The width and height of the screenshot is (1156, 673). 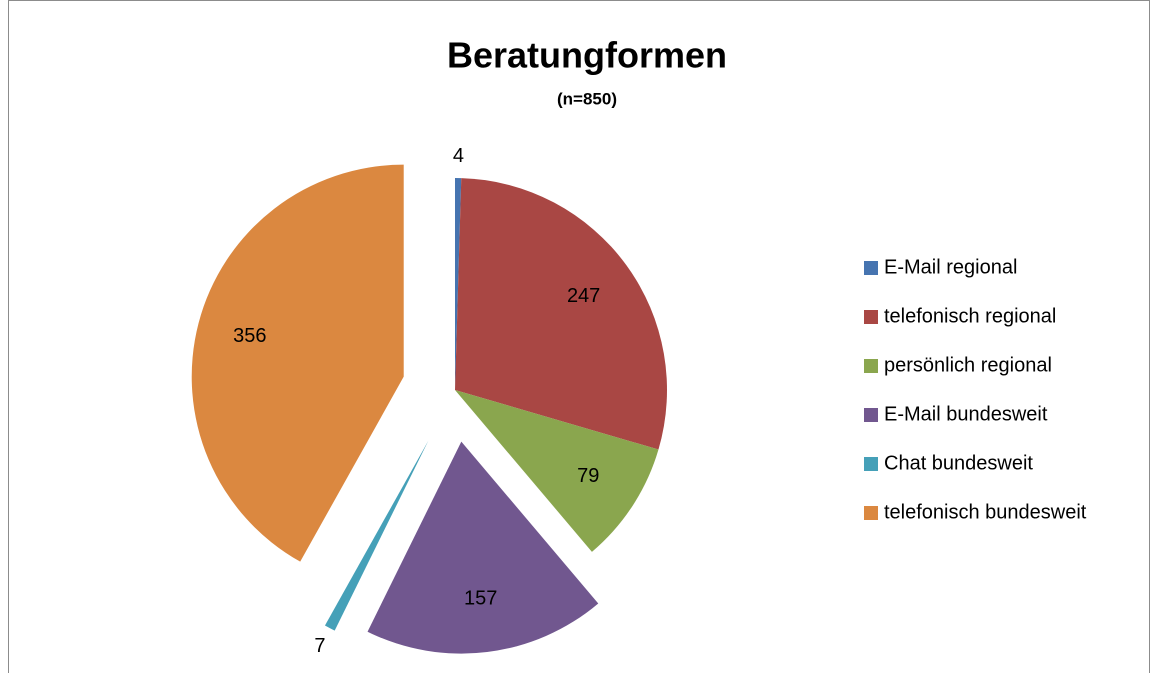 What do you see at coordinates (958, 463) in the screenshot?
I see `legend-label: Chat bundesweit` at bounding box center [958, 463].